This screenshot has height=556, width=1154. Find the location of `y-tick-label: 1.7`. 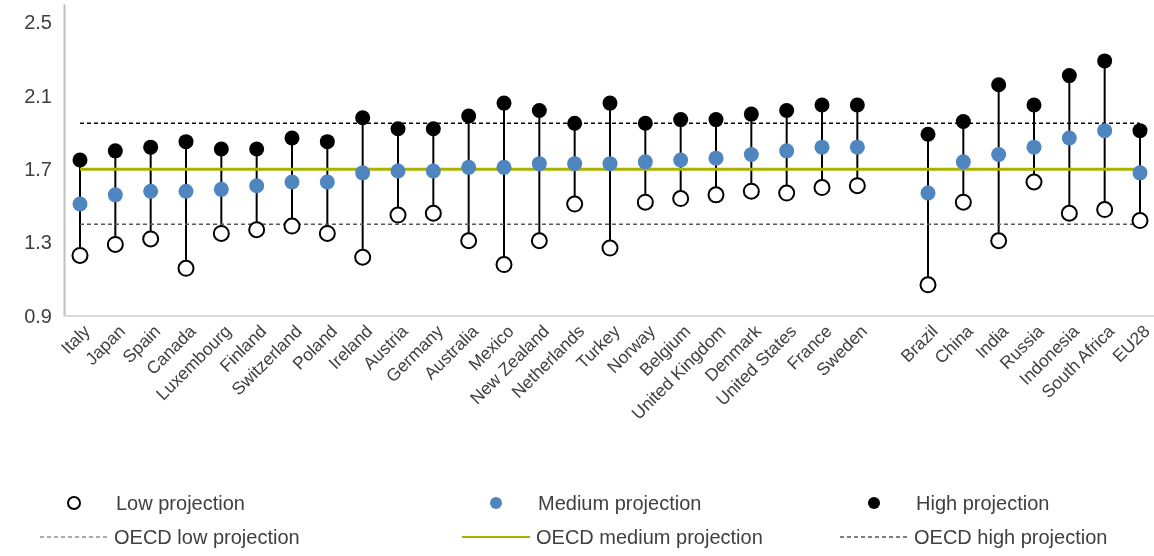

y-tick-label: 1.7 is located at coordinates (38, 169).